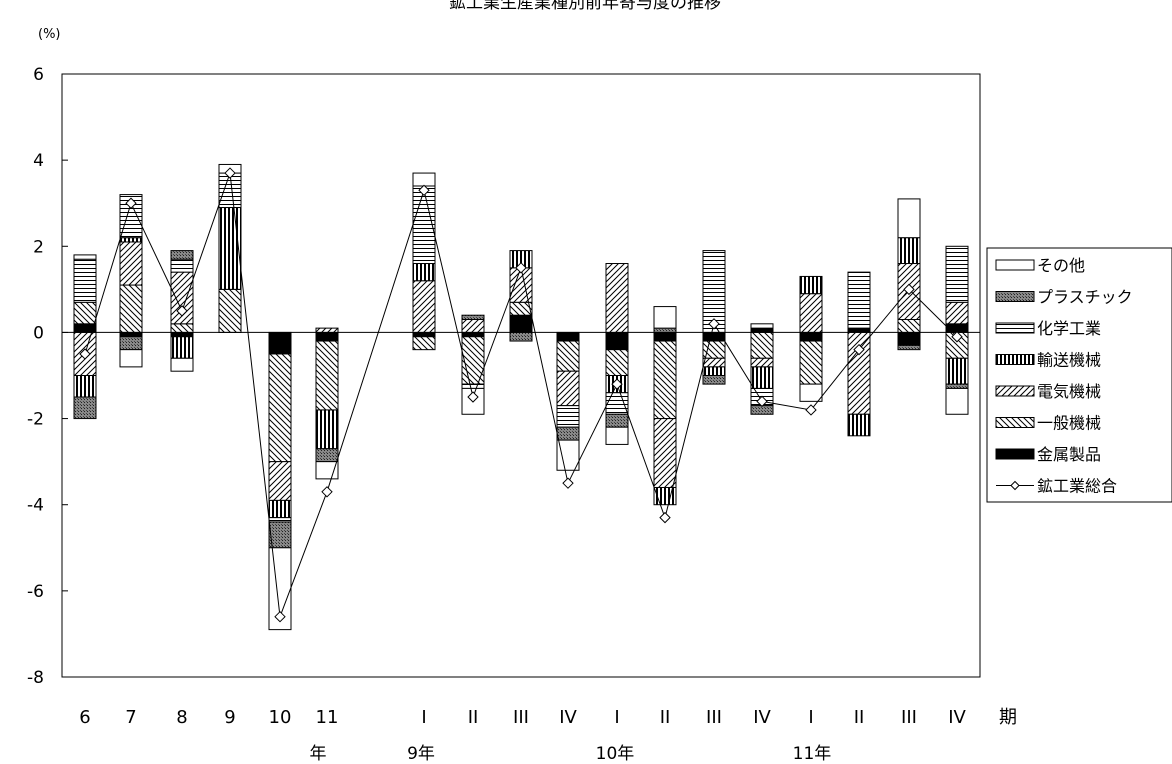 Image resolution: width=1172 pixels, height=764 pixels. What do you see at coordinates (812, 754) in the screenshot?
I see `year-label: 11年` at bounding box center [812, 754].